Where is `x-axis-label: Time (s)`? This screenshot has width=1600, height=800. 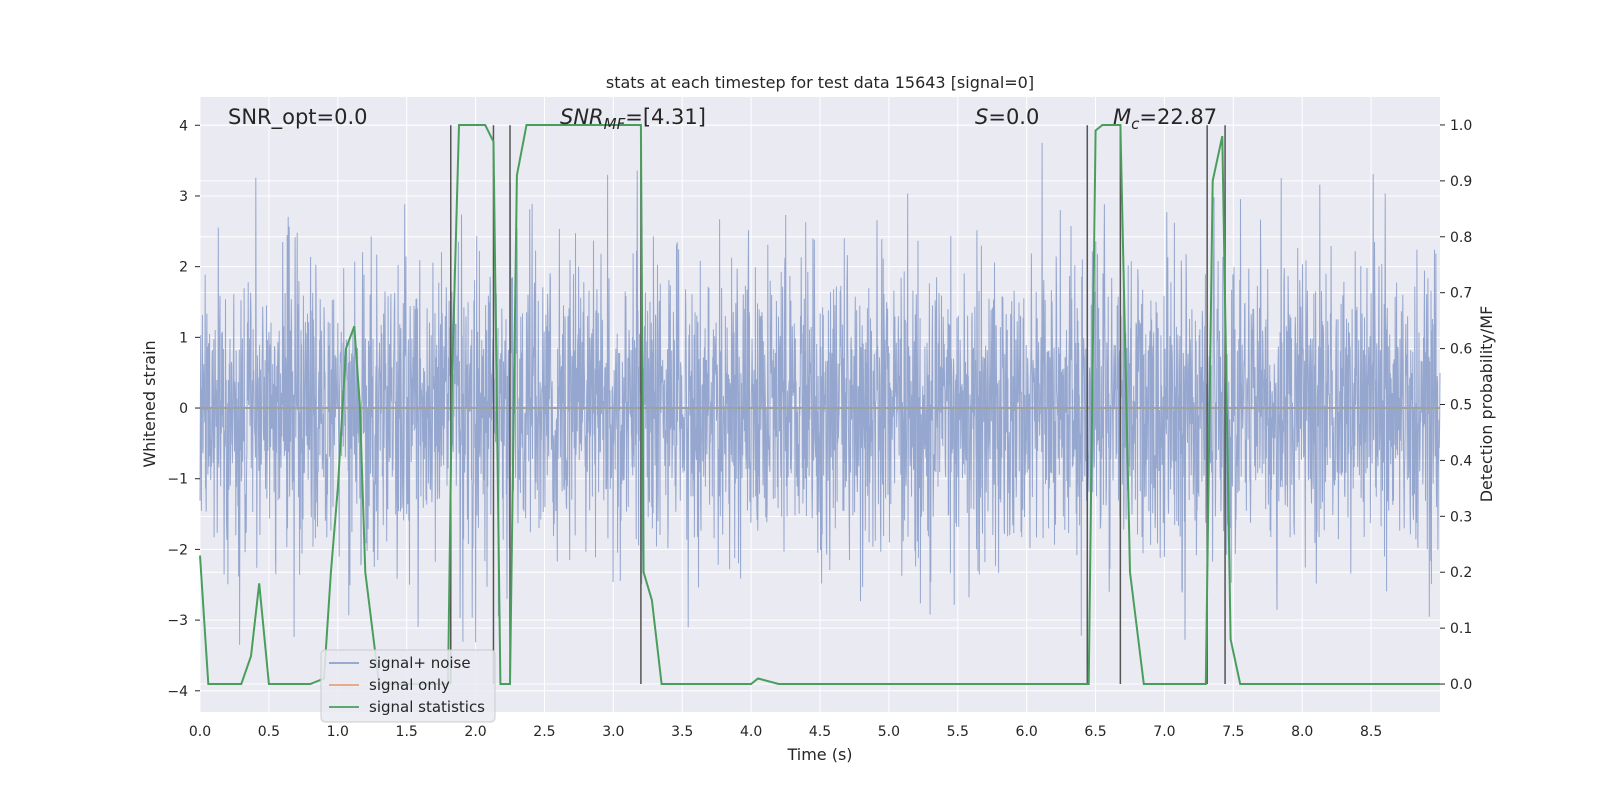
x-axis-label: Time (s) is located at coordinates (819, 754).